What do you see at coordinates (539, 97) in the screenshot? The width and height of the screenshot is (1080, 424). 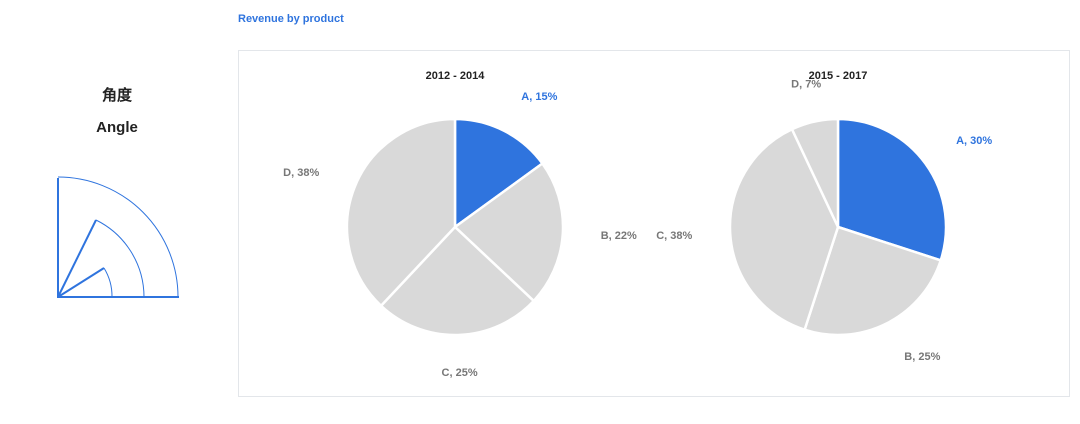 I see `data-label: A, 15%` at bounding box center [539, 97].